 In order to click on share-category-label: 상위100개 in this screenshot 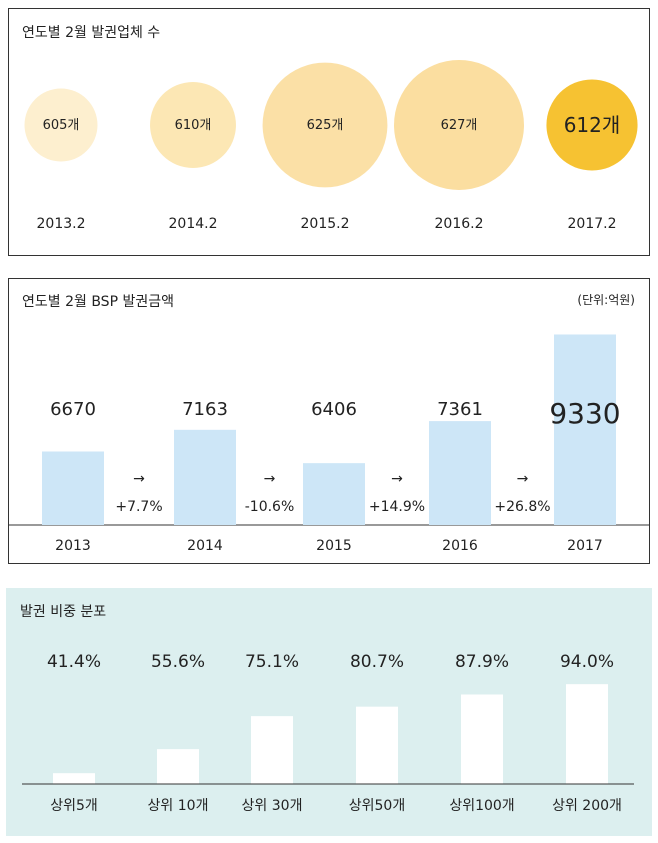, I will do `click(481, 806)`.